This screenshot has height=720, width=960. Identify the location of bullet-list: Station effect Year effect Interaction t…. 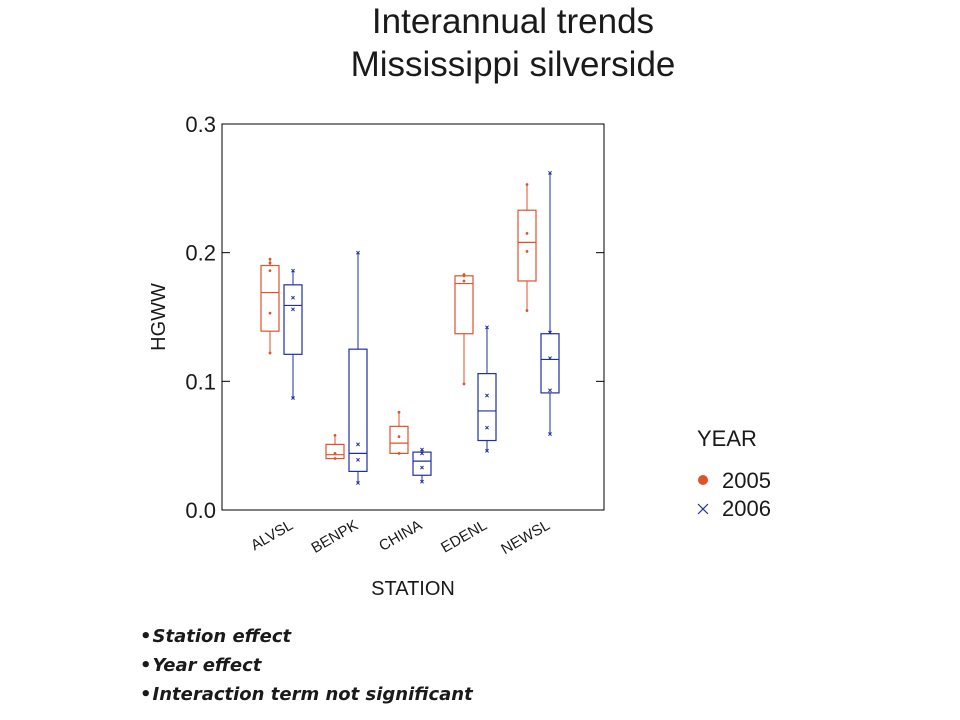
(306, 665).